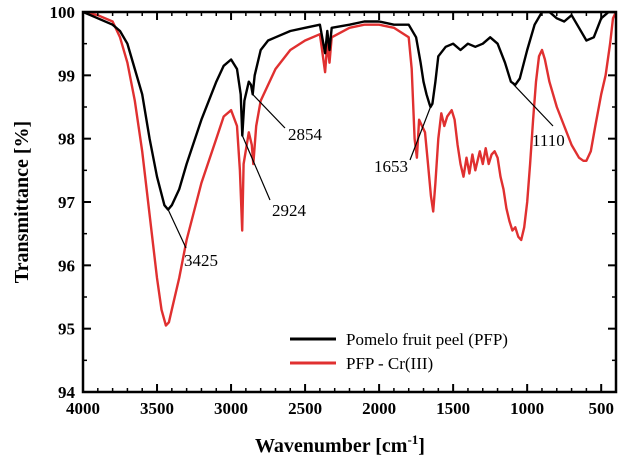 The height and width of the screenshot is (464, 618). I want to click on y-tick-label: 98, so click(66, 139).